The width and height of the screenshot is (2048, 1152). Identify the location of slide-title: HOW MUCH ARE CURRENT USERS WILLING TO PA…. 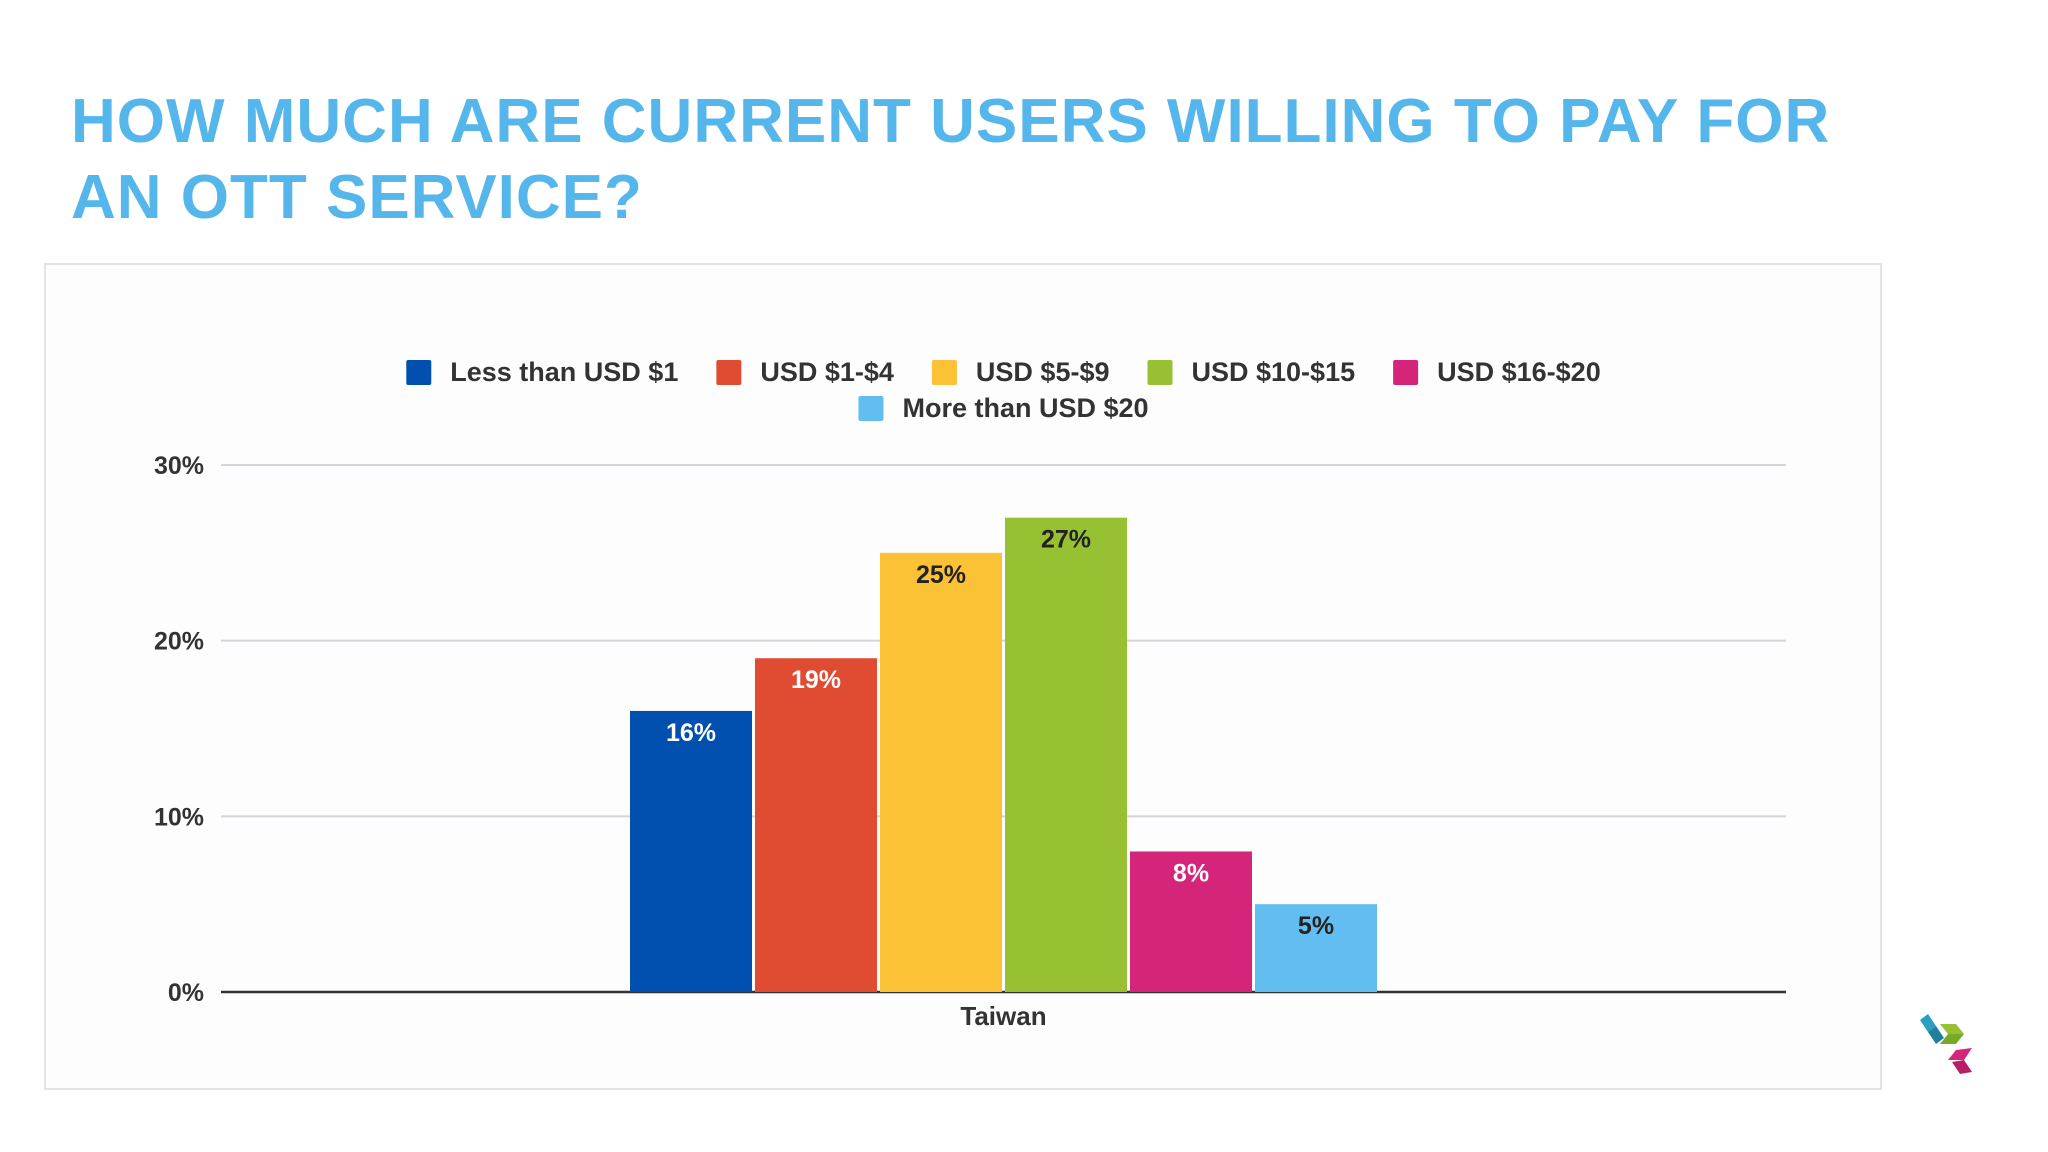
(951, 159).